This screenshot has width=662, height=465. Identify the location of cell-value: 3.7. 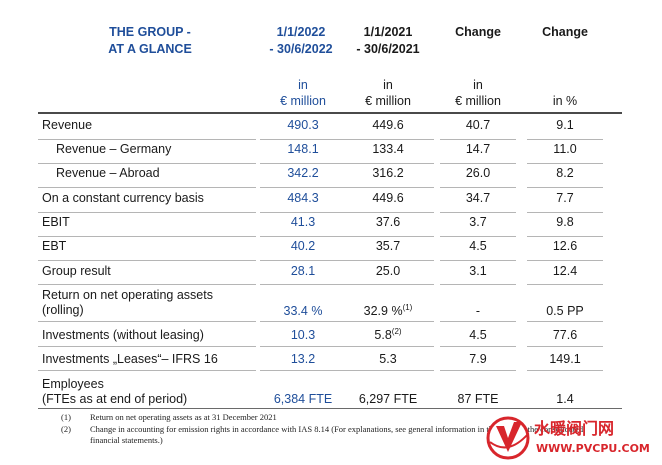
(478, 222).